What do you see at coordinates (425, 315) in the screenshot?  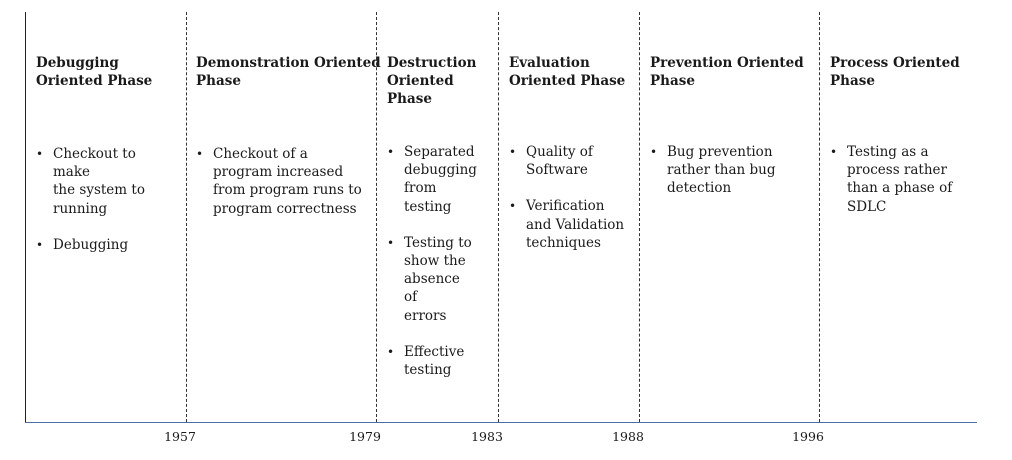 I see `bullet-text-line: errors` at bounding box center [425, 315].